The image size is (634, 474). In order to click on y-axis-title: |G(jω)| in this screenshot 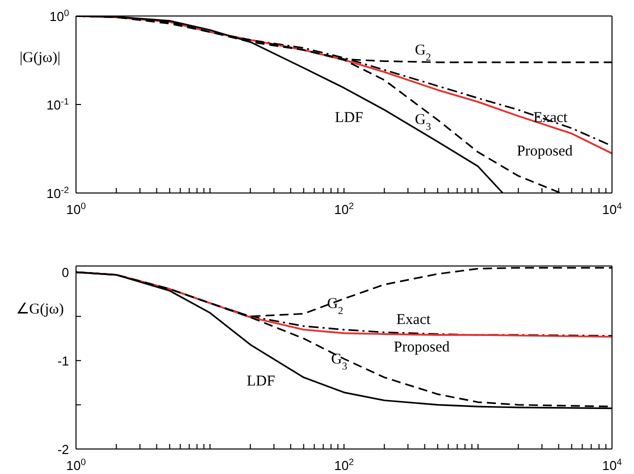, I will do `click(40, 58)`.